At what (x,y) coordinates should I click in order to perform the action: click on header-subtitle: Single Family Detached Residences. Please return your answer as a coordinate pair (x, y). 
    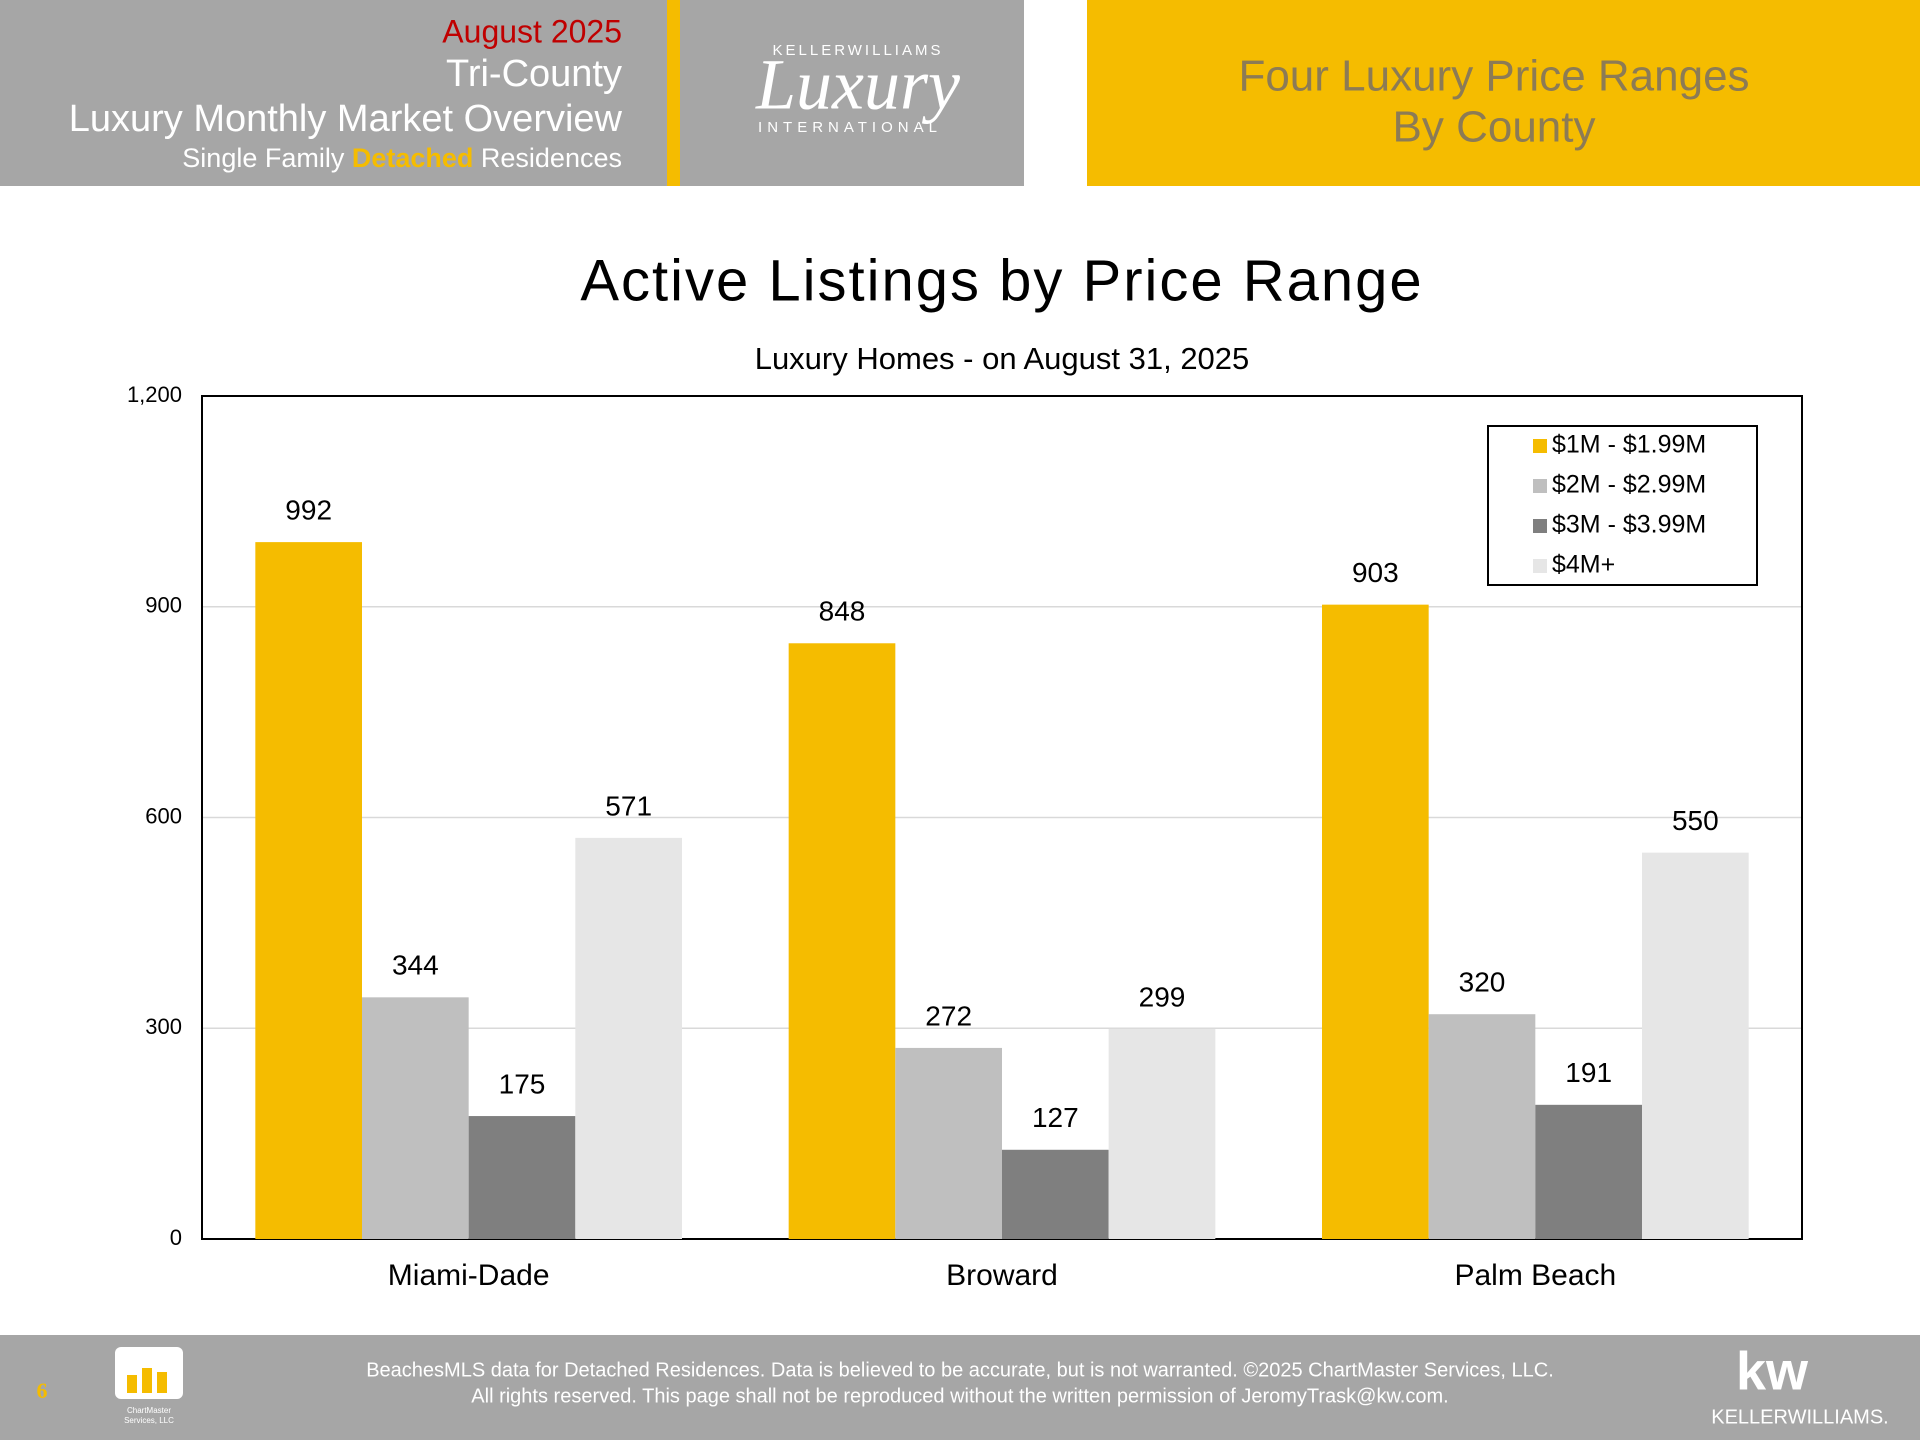
    Looking at the image, I should click on (402, 158).